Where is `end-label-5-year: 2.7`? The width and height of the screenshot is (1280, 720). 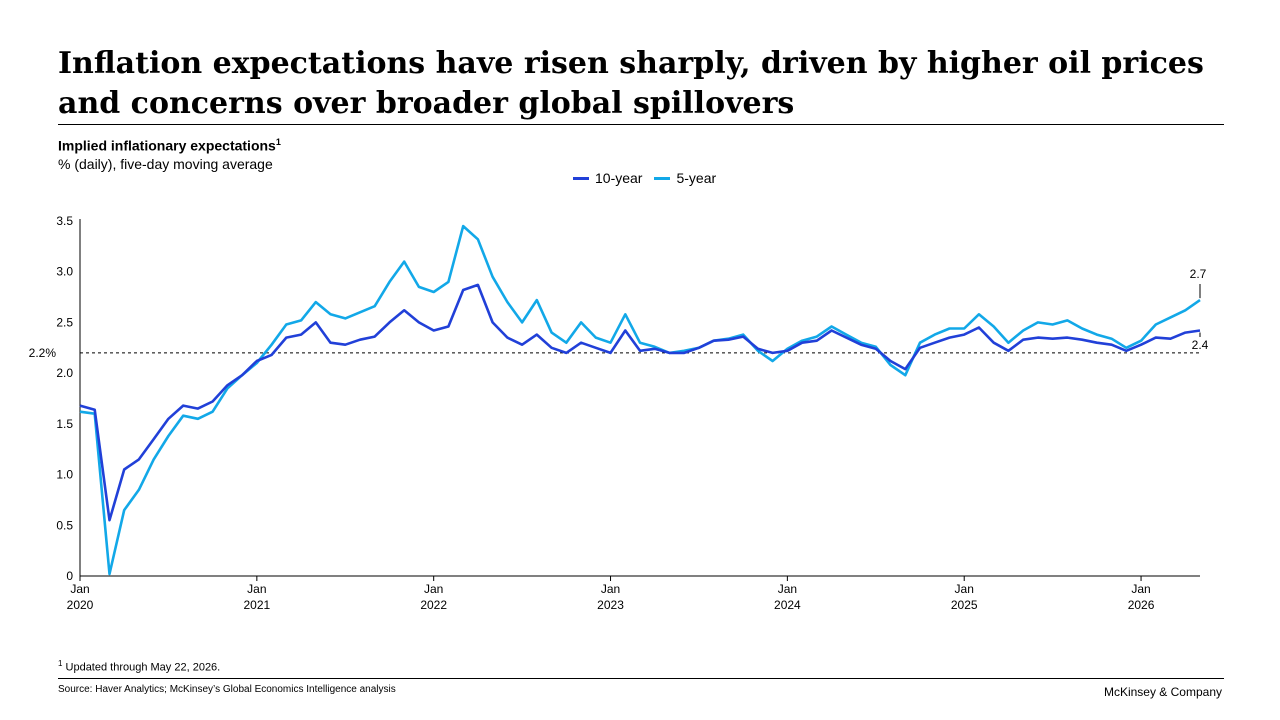
end-label-5-year: 2.7 is located at coordinates (1198, 274).